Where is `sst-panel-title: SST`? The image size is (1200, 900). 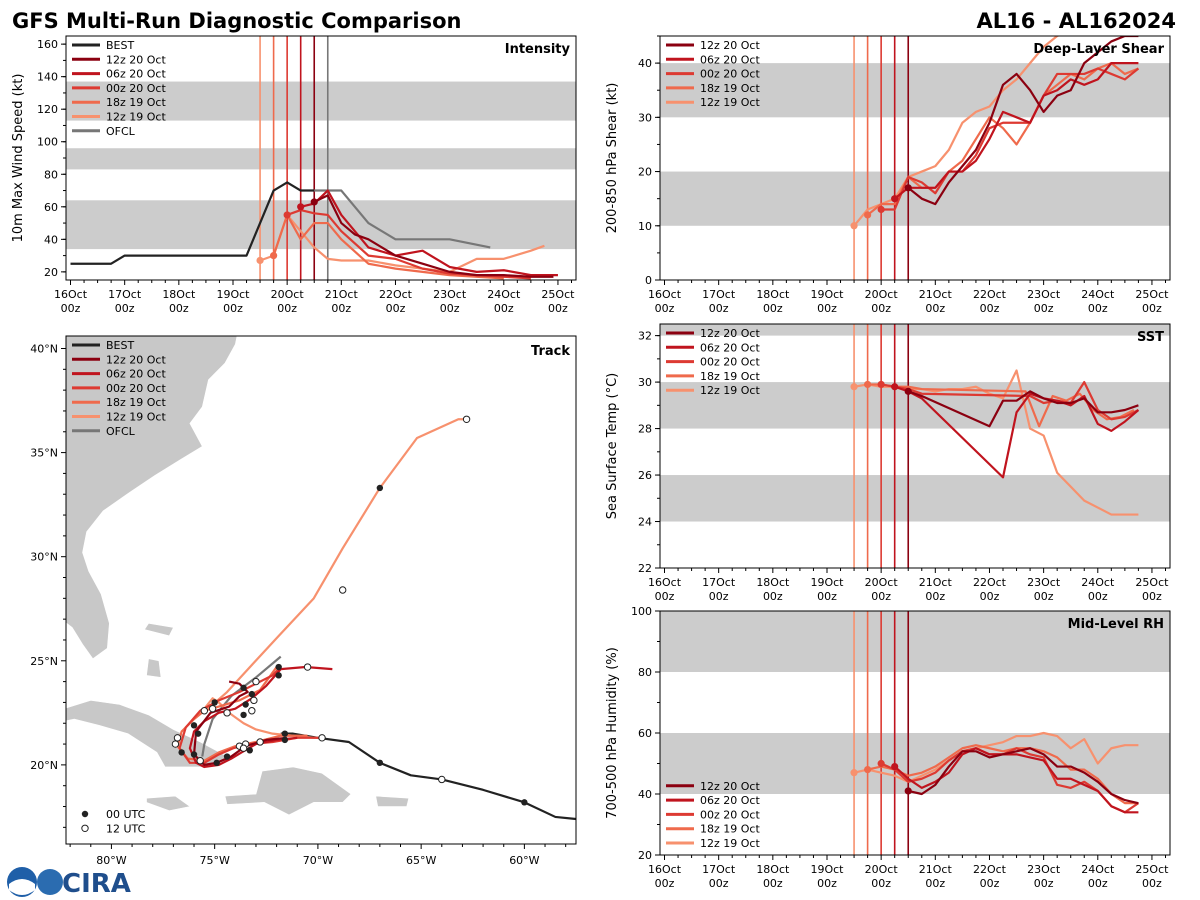 sst-panel-title: SST is located at coordinates (1150, 337).